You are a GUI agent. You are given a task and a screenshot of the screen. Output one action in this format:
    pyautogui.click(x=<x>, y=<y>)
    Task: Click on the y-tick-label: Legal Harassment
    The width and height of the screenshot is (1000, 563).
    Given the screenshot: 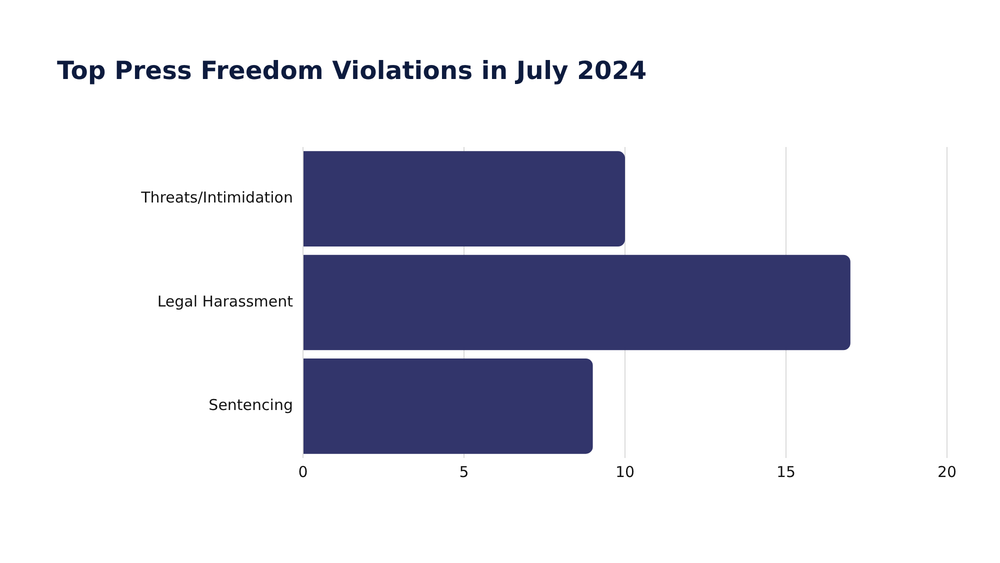 What is the action you would take?
    pyautogui.click(x=225, y=301)
    